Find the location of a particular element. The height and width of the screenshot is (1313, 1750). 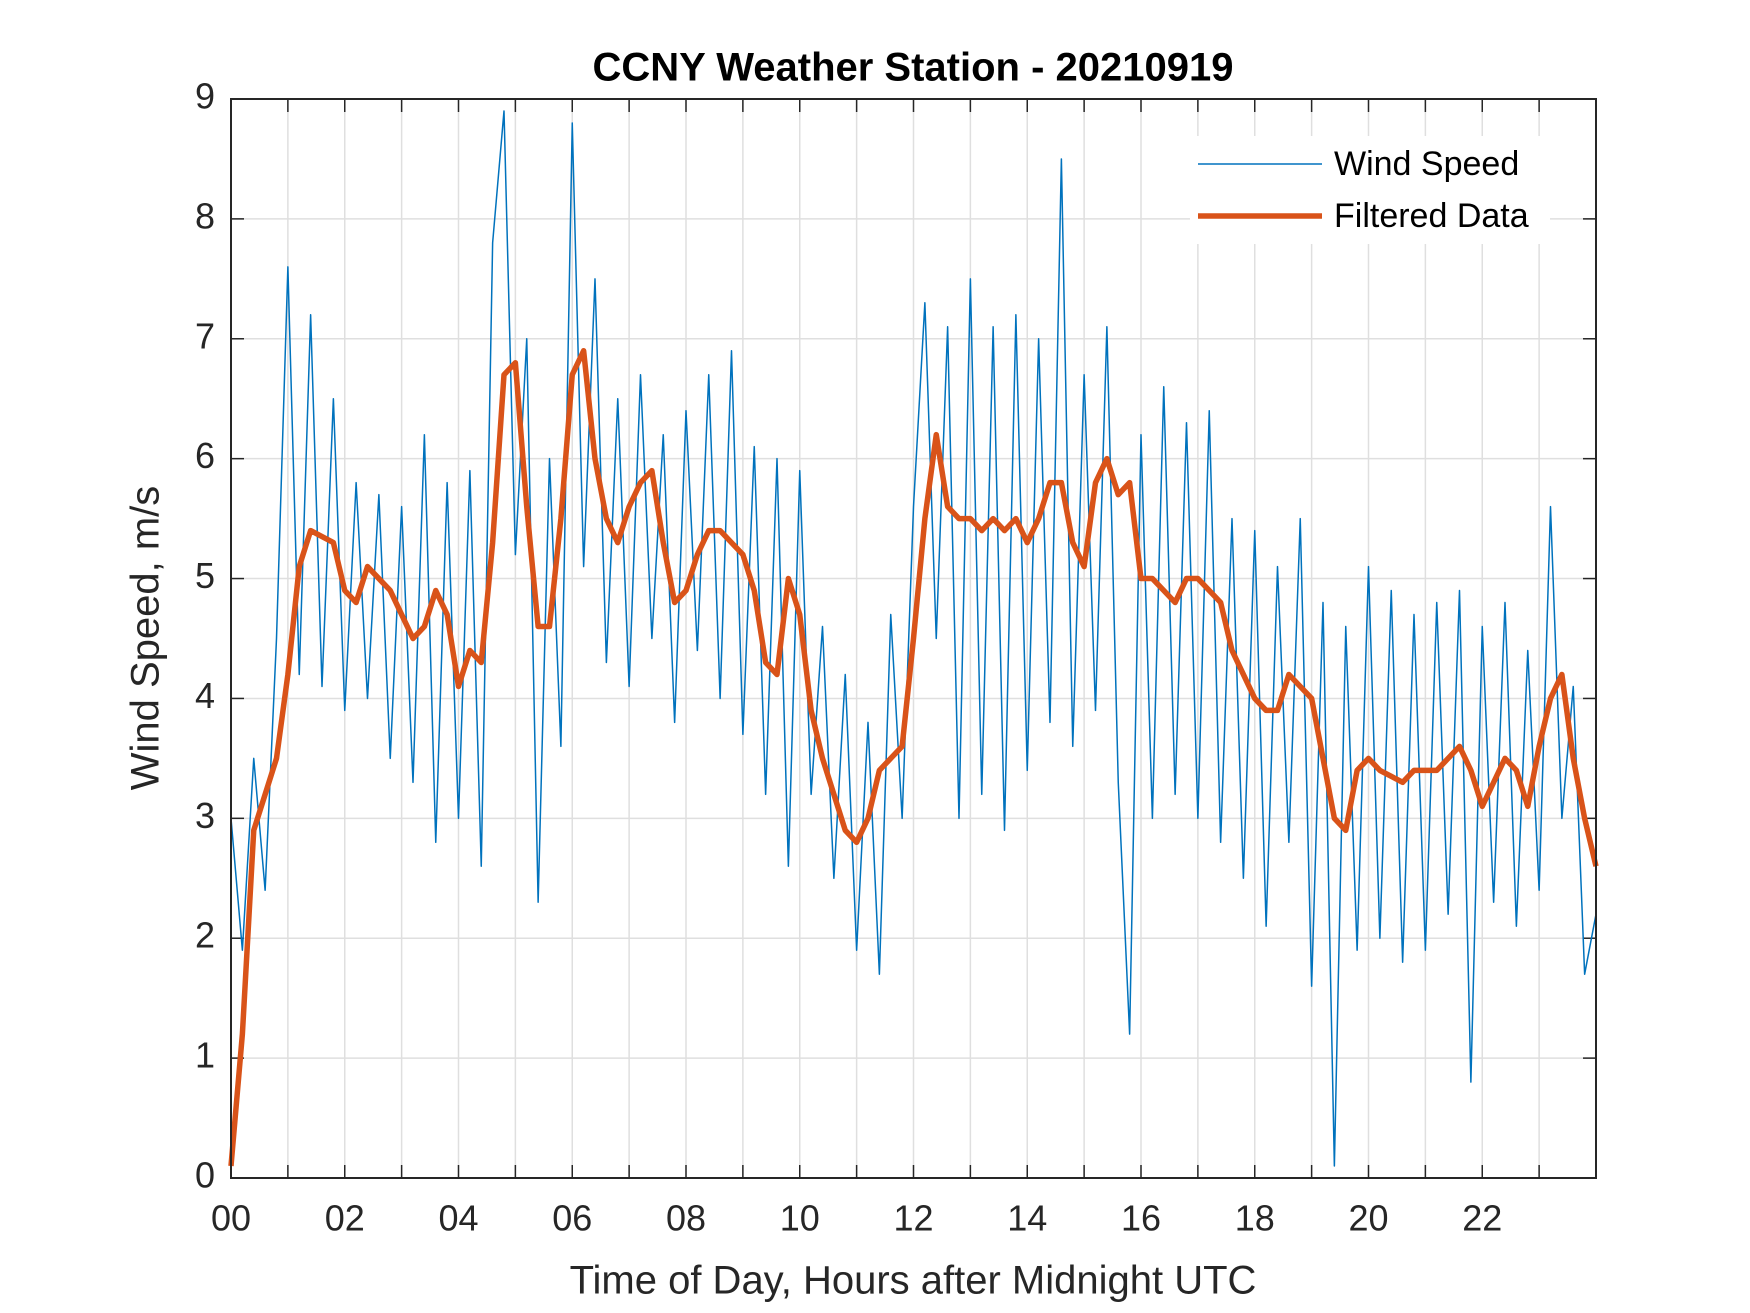

y-tick-label: 4 is located at coordinates (205, 695).